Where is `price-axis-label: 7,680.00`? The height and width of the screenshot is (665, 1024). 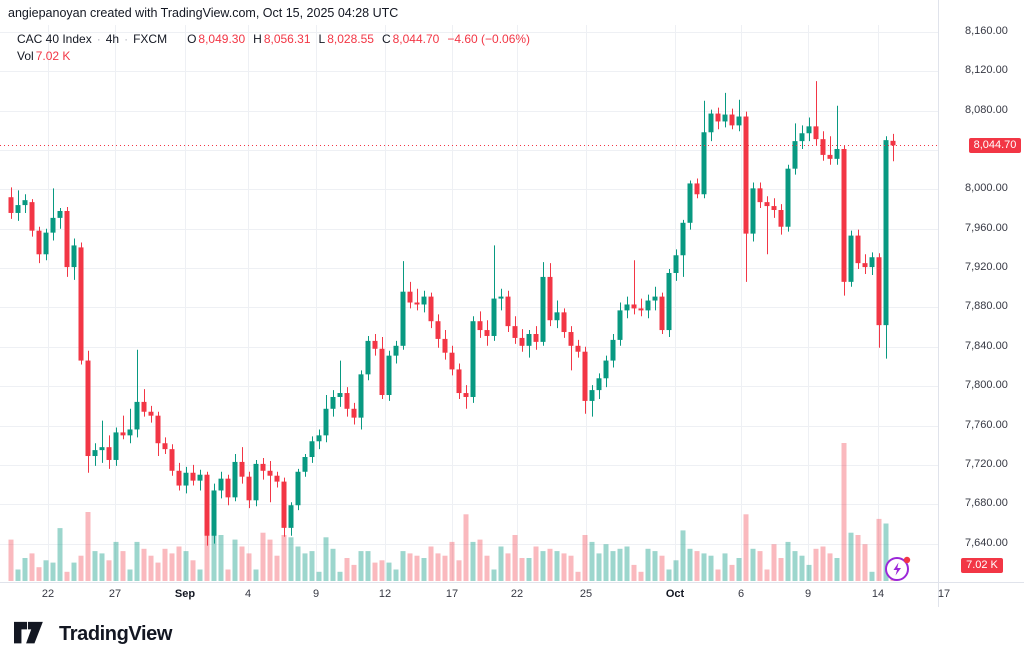 price-axis-label: 7,680.00 is located at coordinates (986, 503).